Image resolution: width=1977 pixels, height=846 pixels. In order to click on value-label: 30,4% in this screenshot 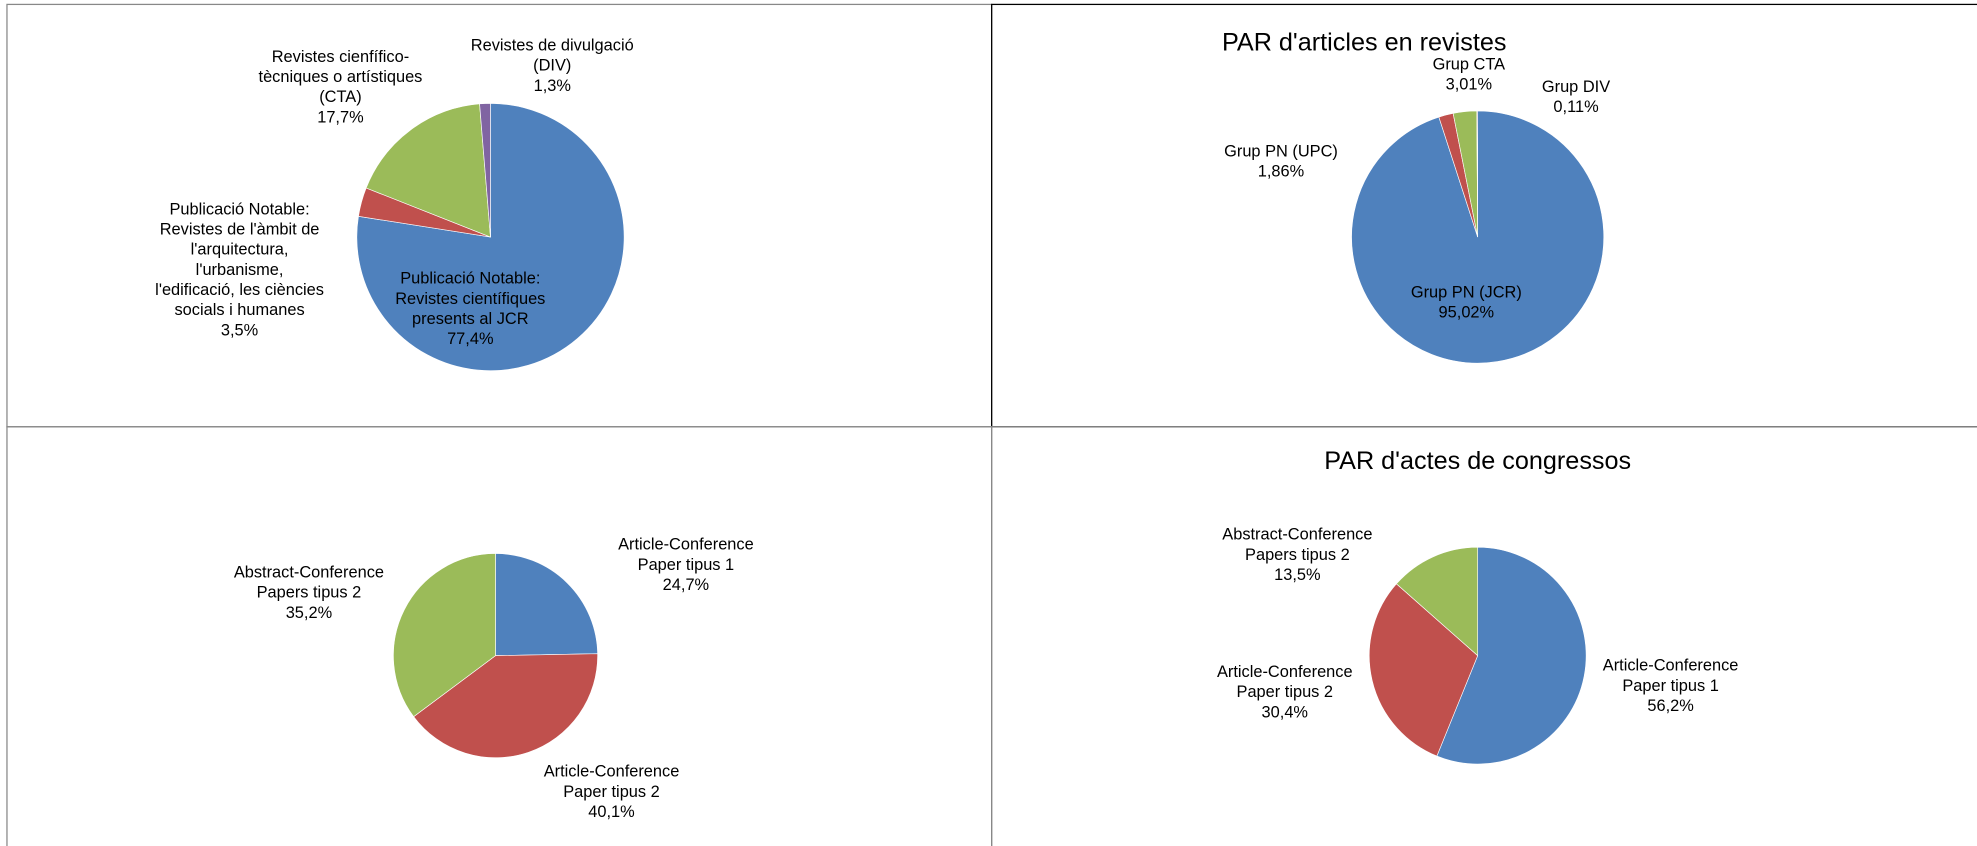, I will do `click(1285, 712)`.